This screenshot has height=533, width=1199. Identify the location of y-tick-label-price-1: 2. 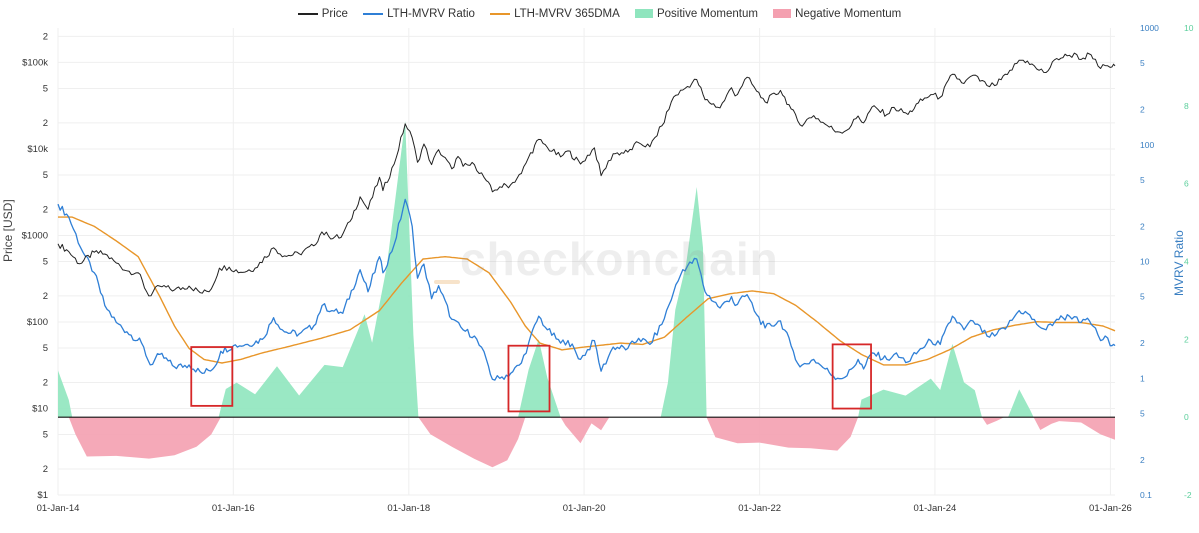
(45, 469).